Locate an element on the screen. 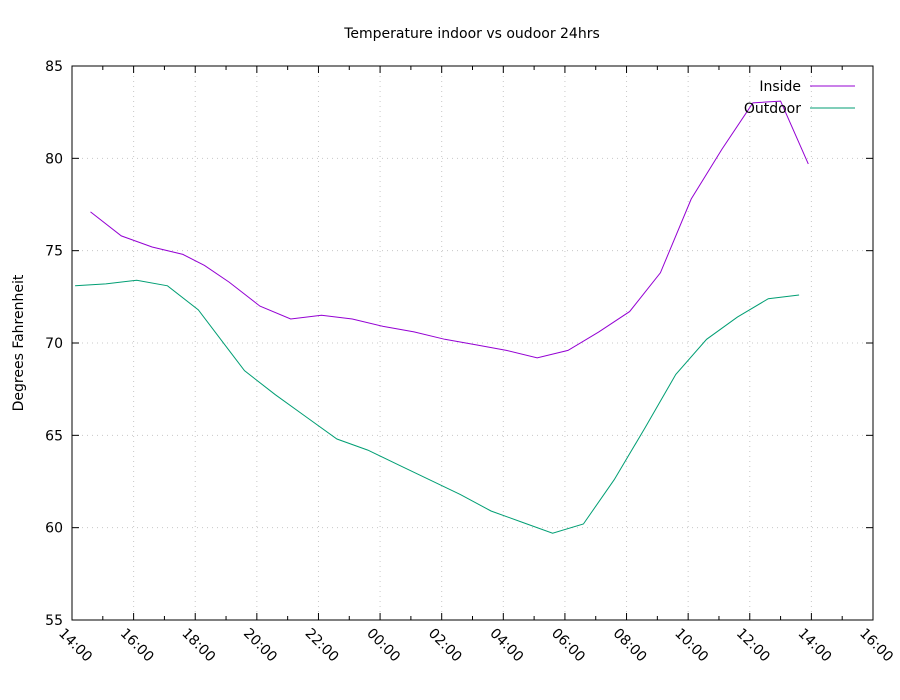 Image resolution: width=900 pixels, height=700 pixels. legend-label: Inside is located at coordinates (780, 87).